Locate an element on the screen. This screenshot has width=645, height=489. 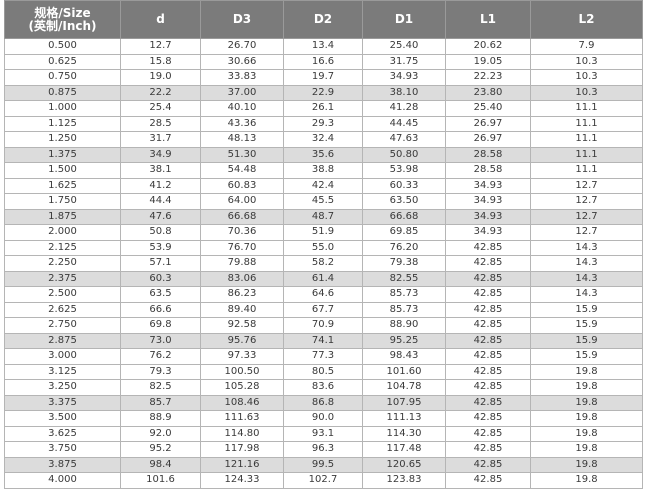
table-cell: 67.7 is located at coordinates (323, 309).